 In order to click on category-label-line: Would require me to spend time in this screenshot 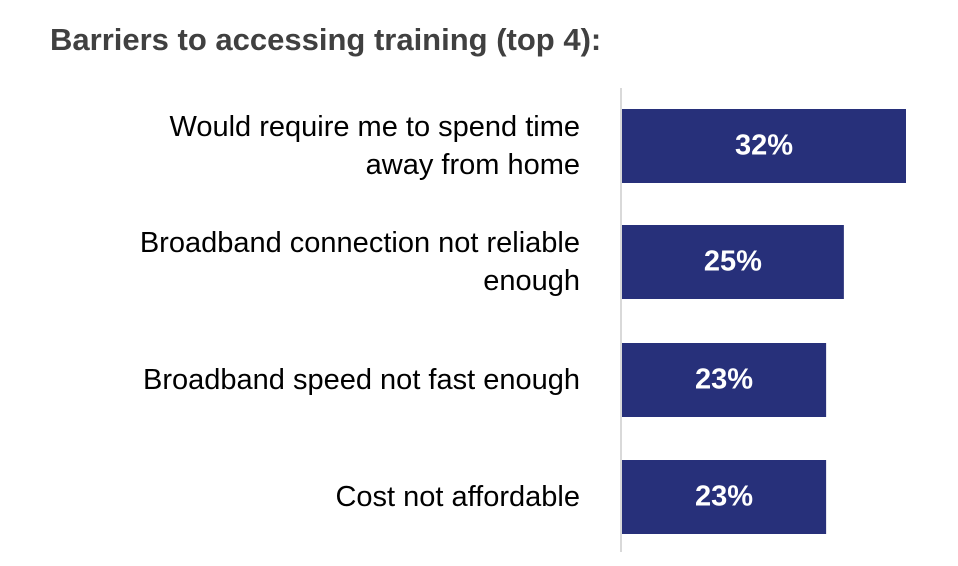, I will do `click(374, 127)`.